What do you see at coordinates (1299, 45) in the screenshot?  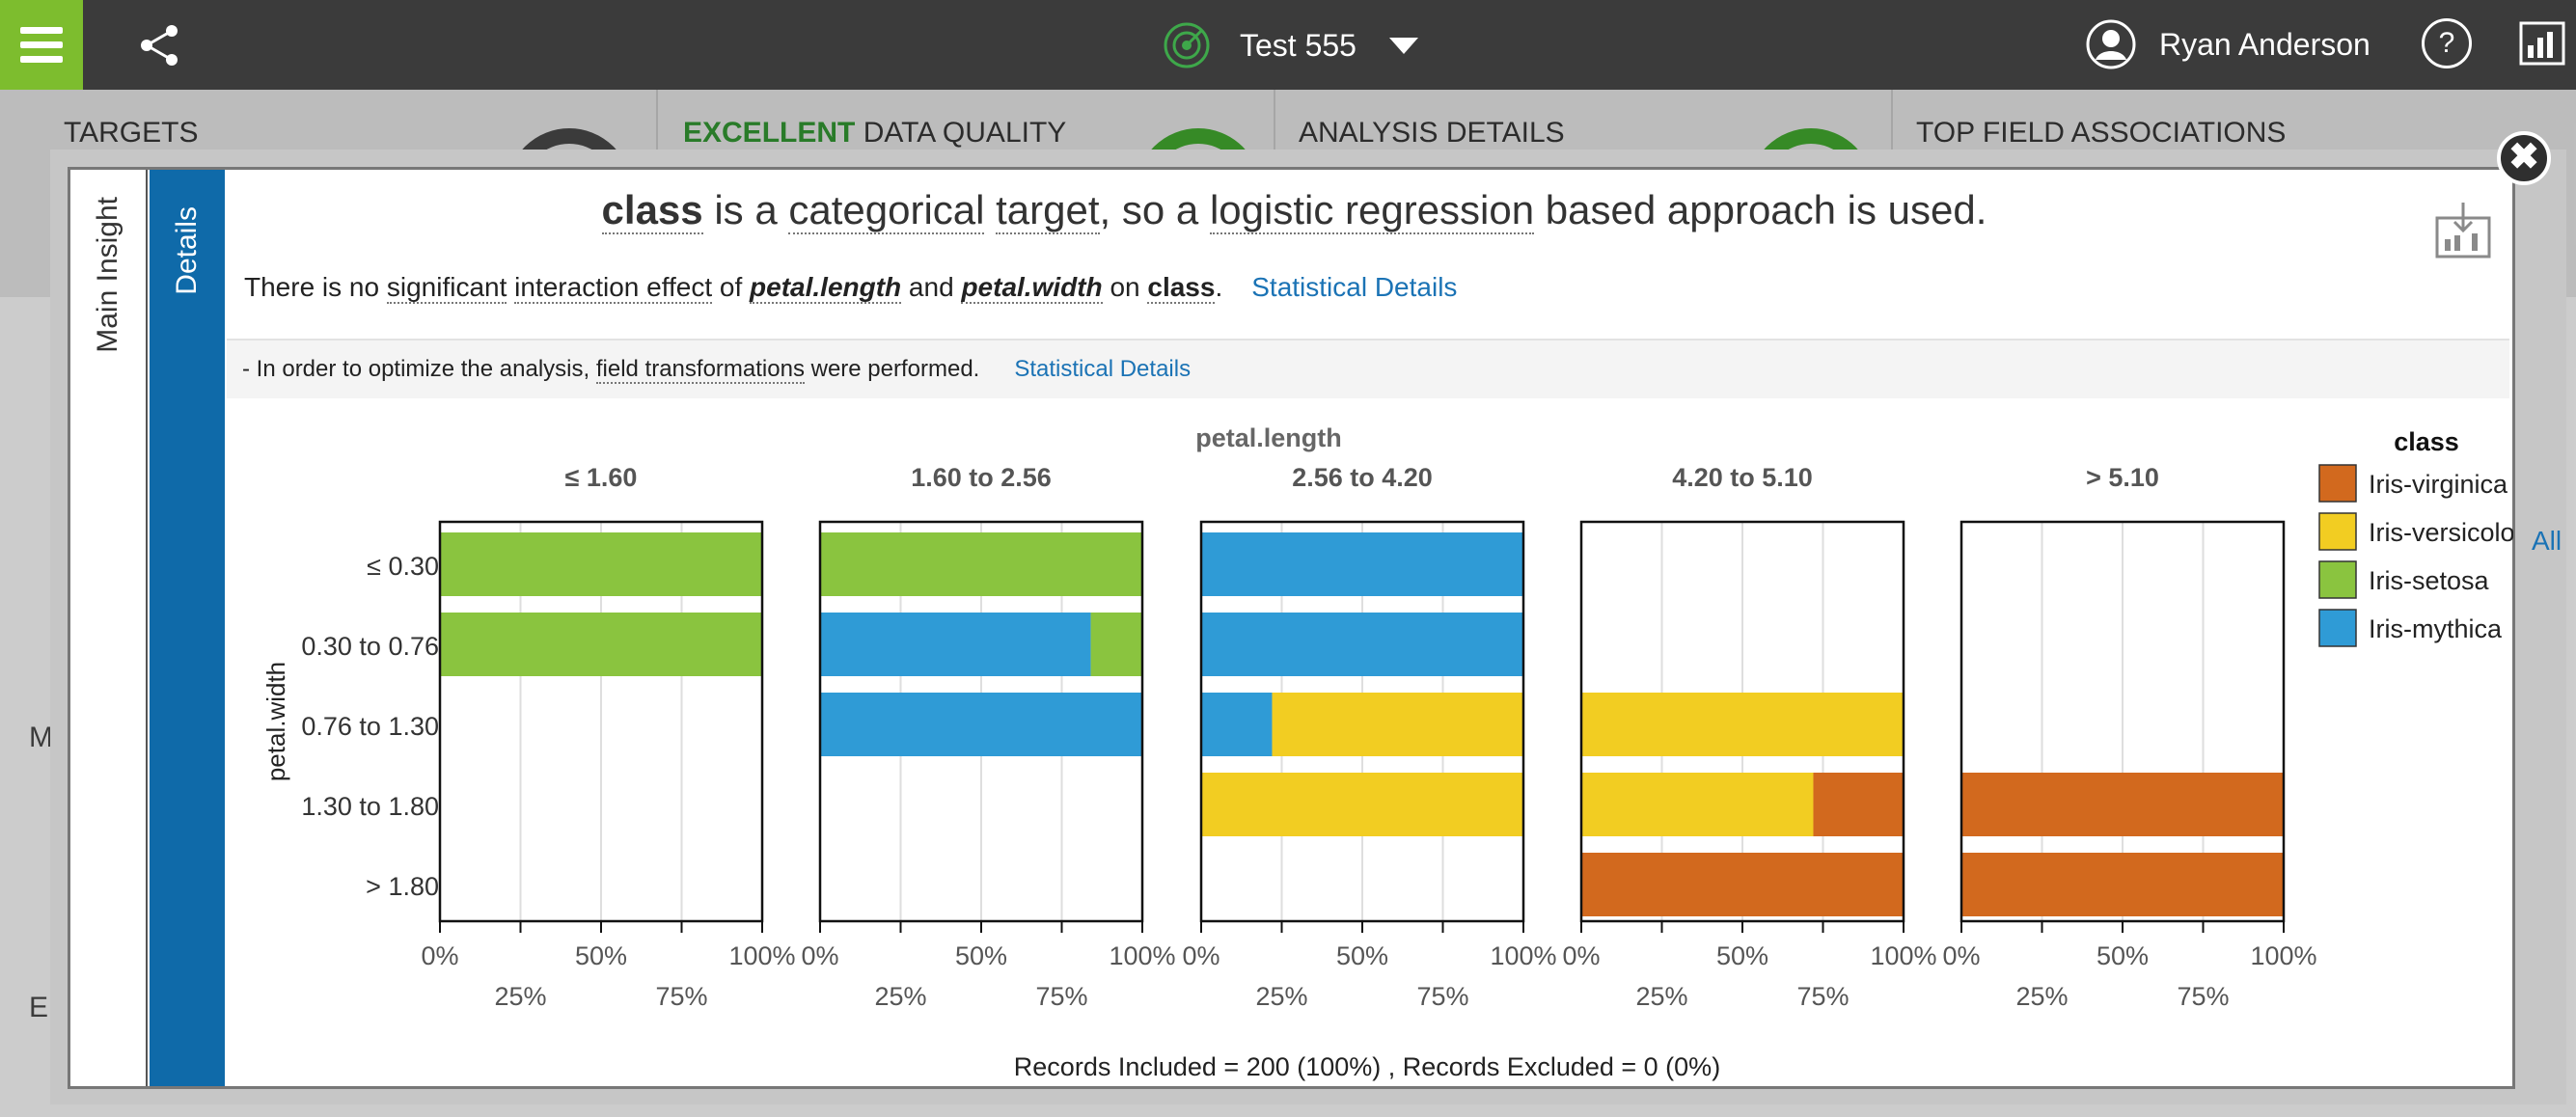 I see `project-title: Test 555` at bounding box center [1299, 45].